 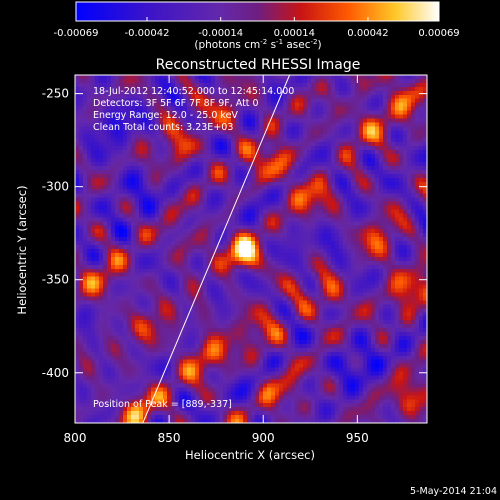 I want to click on colorbar-tick-label: -0.00042, so click(x=147, y=33).